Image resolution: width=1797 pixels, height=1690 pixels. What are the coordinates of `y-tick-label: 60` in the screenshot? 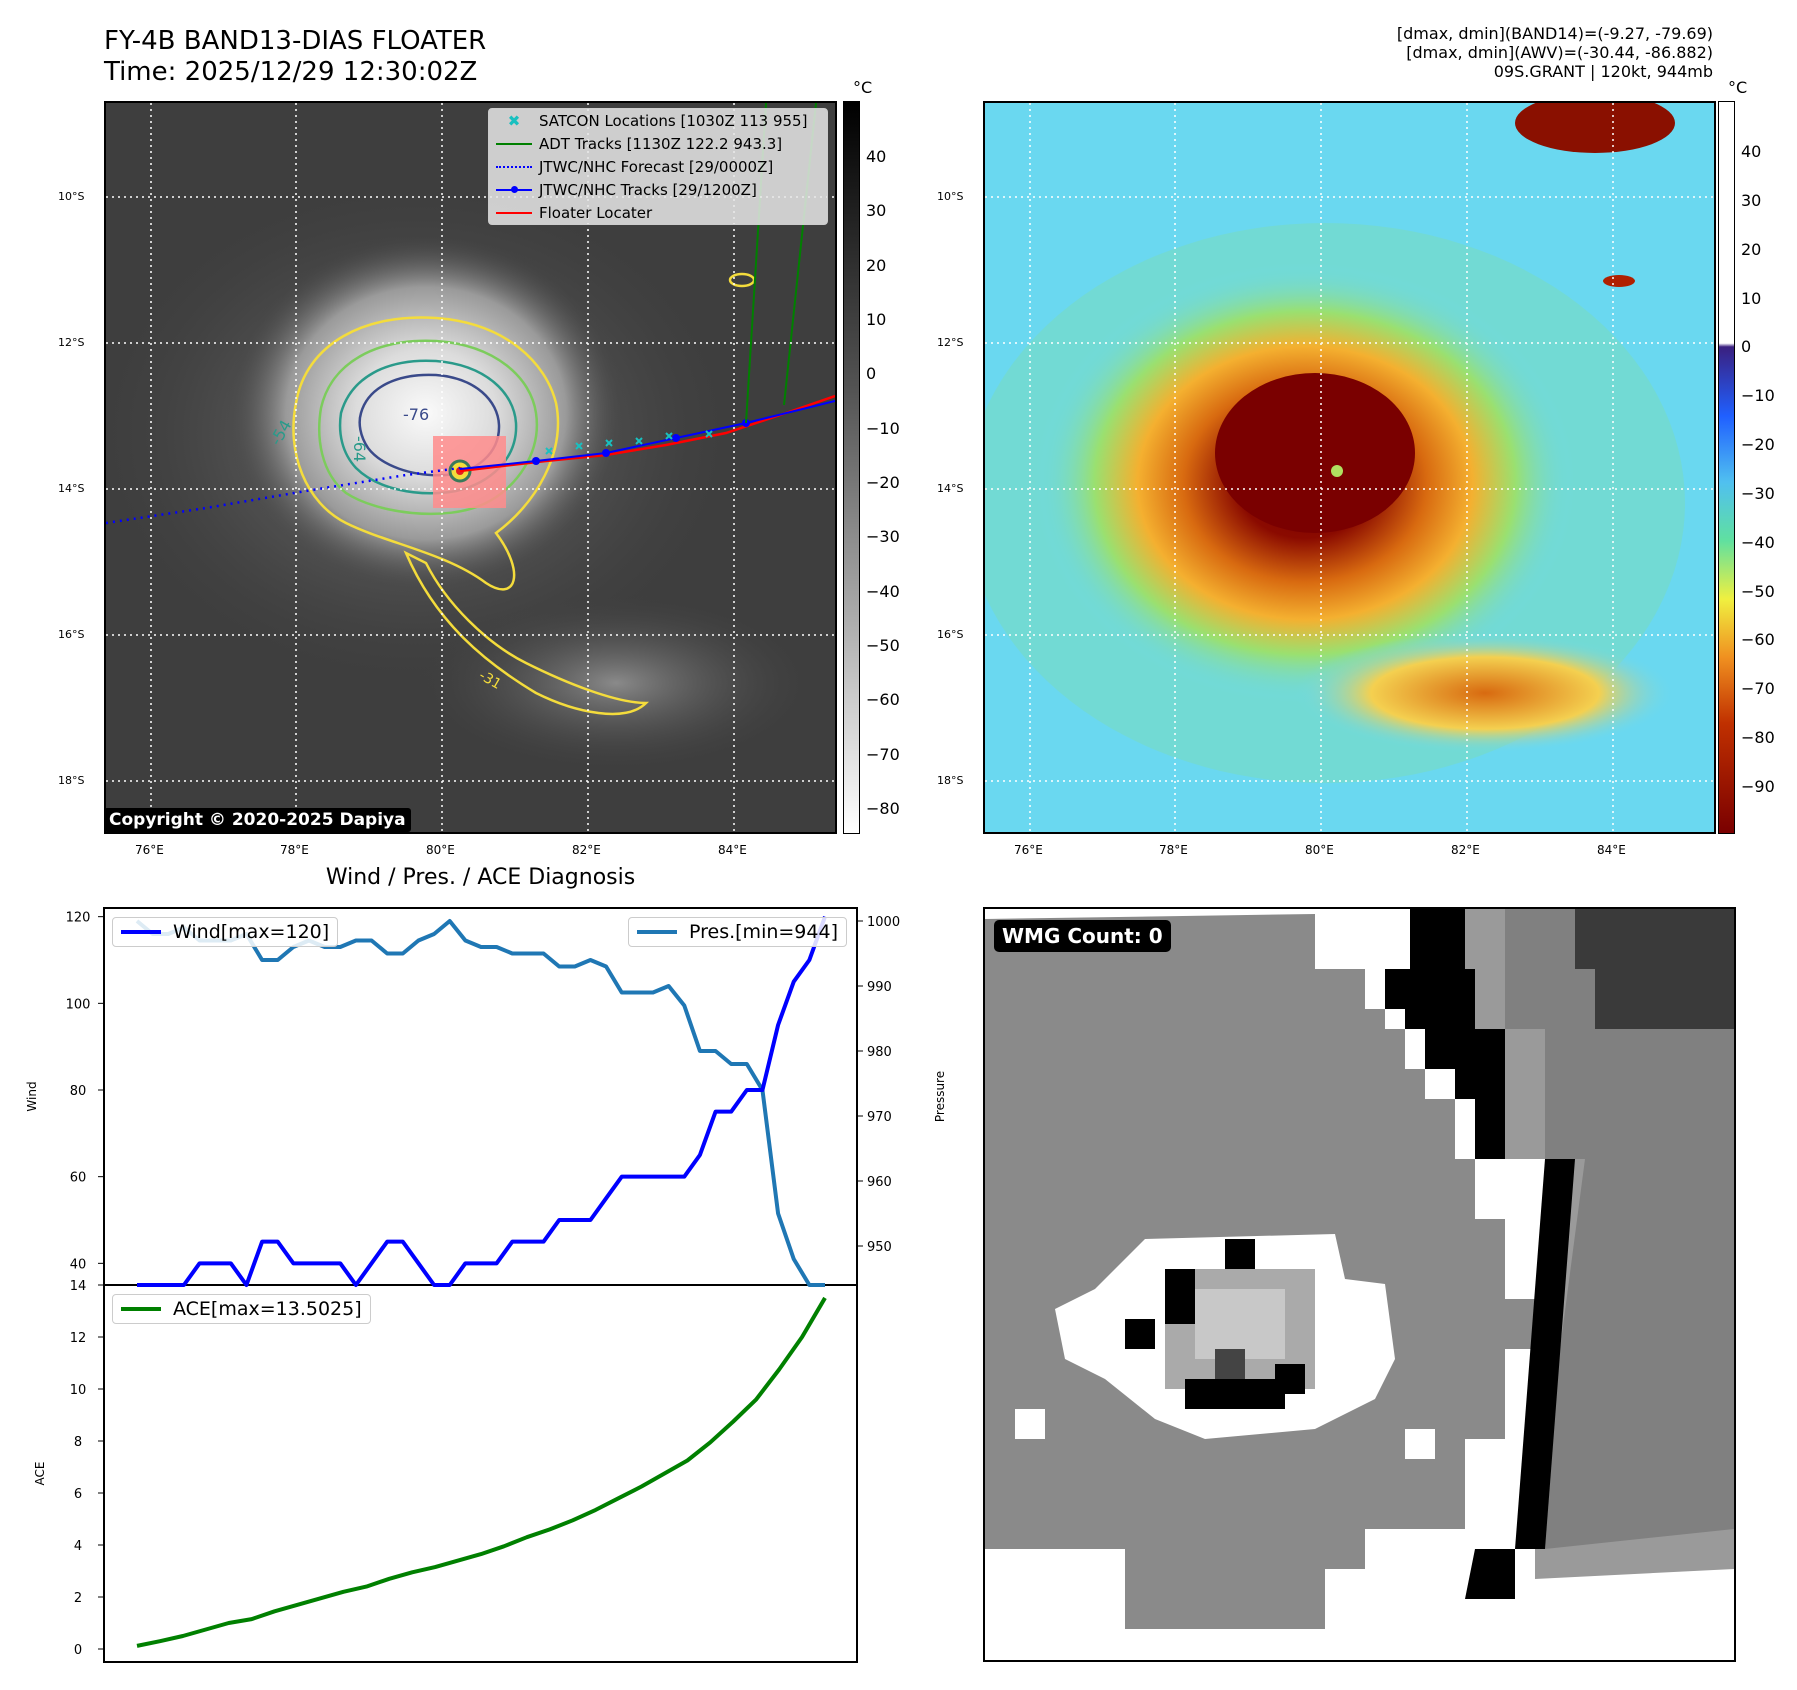 It's located at (78, 1178).